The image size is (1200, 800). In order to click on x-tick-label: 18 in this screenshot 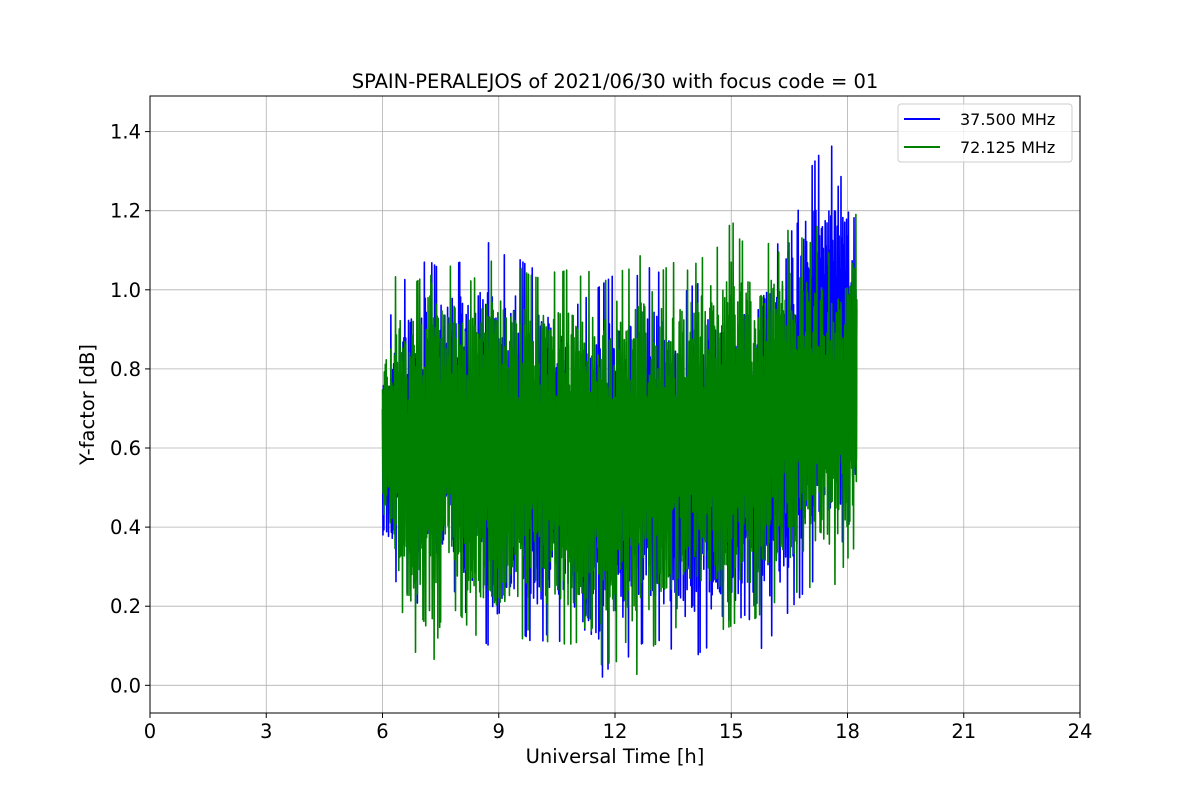, I will do `click(847, 731)`.